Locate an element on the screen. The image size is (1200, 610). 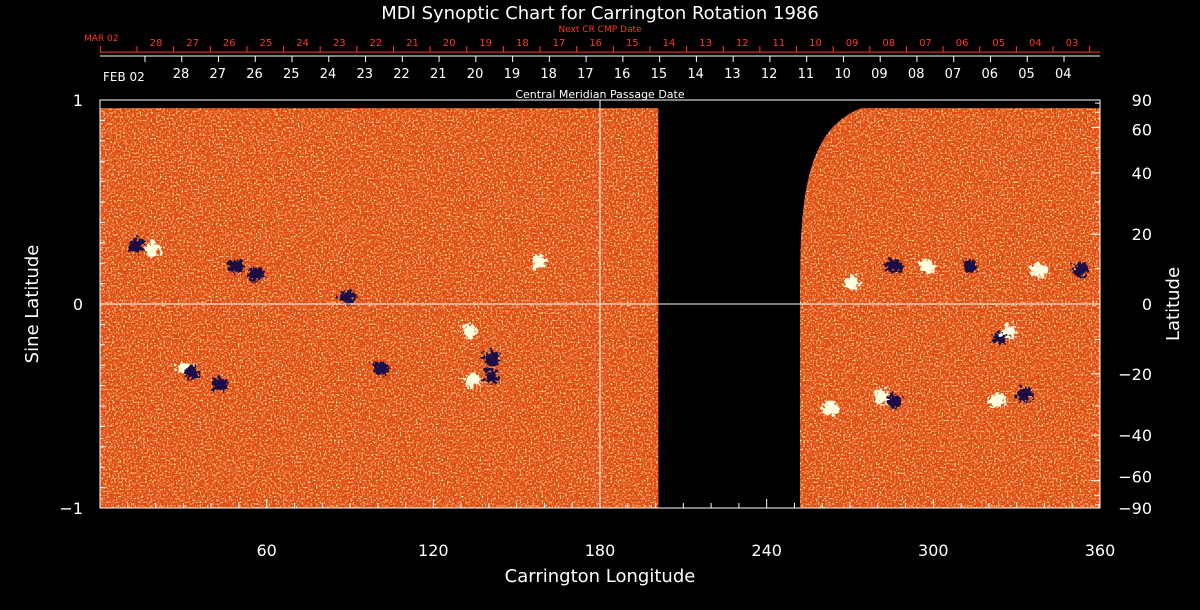
cmp-day-label: 09 is located at coordinates (879, 74).